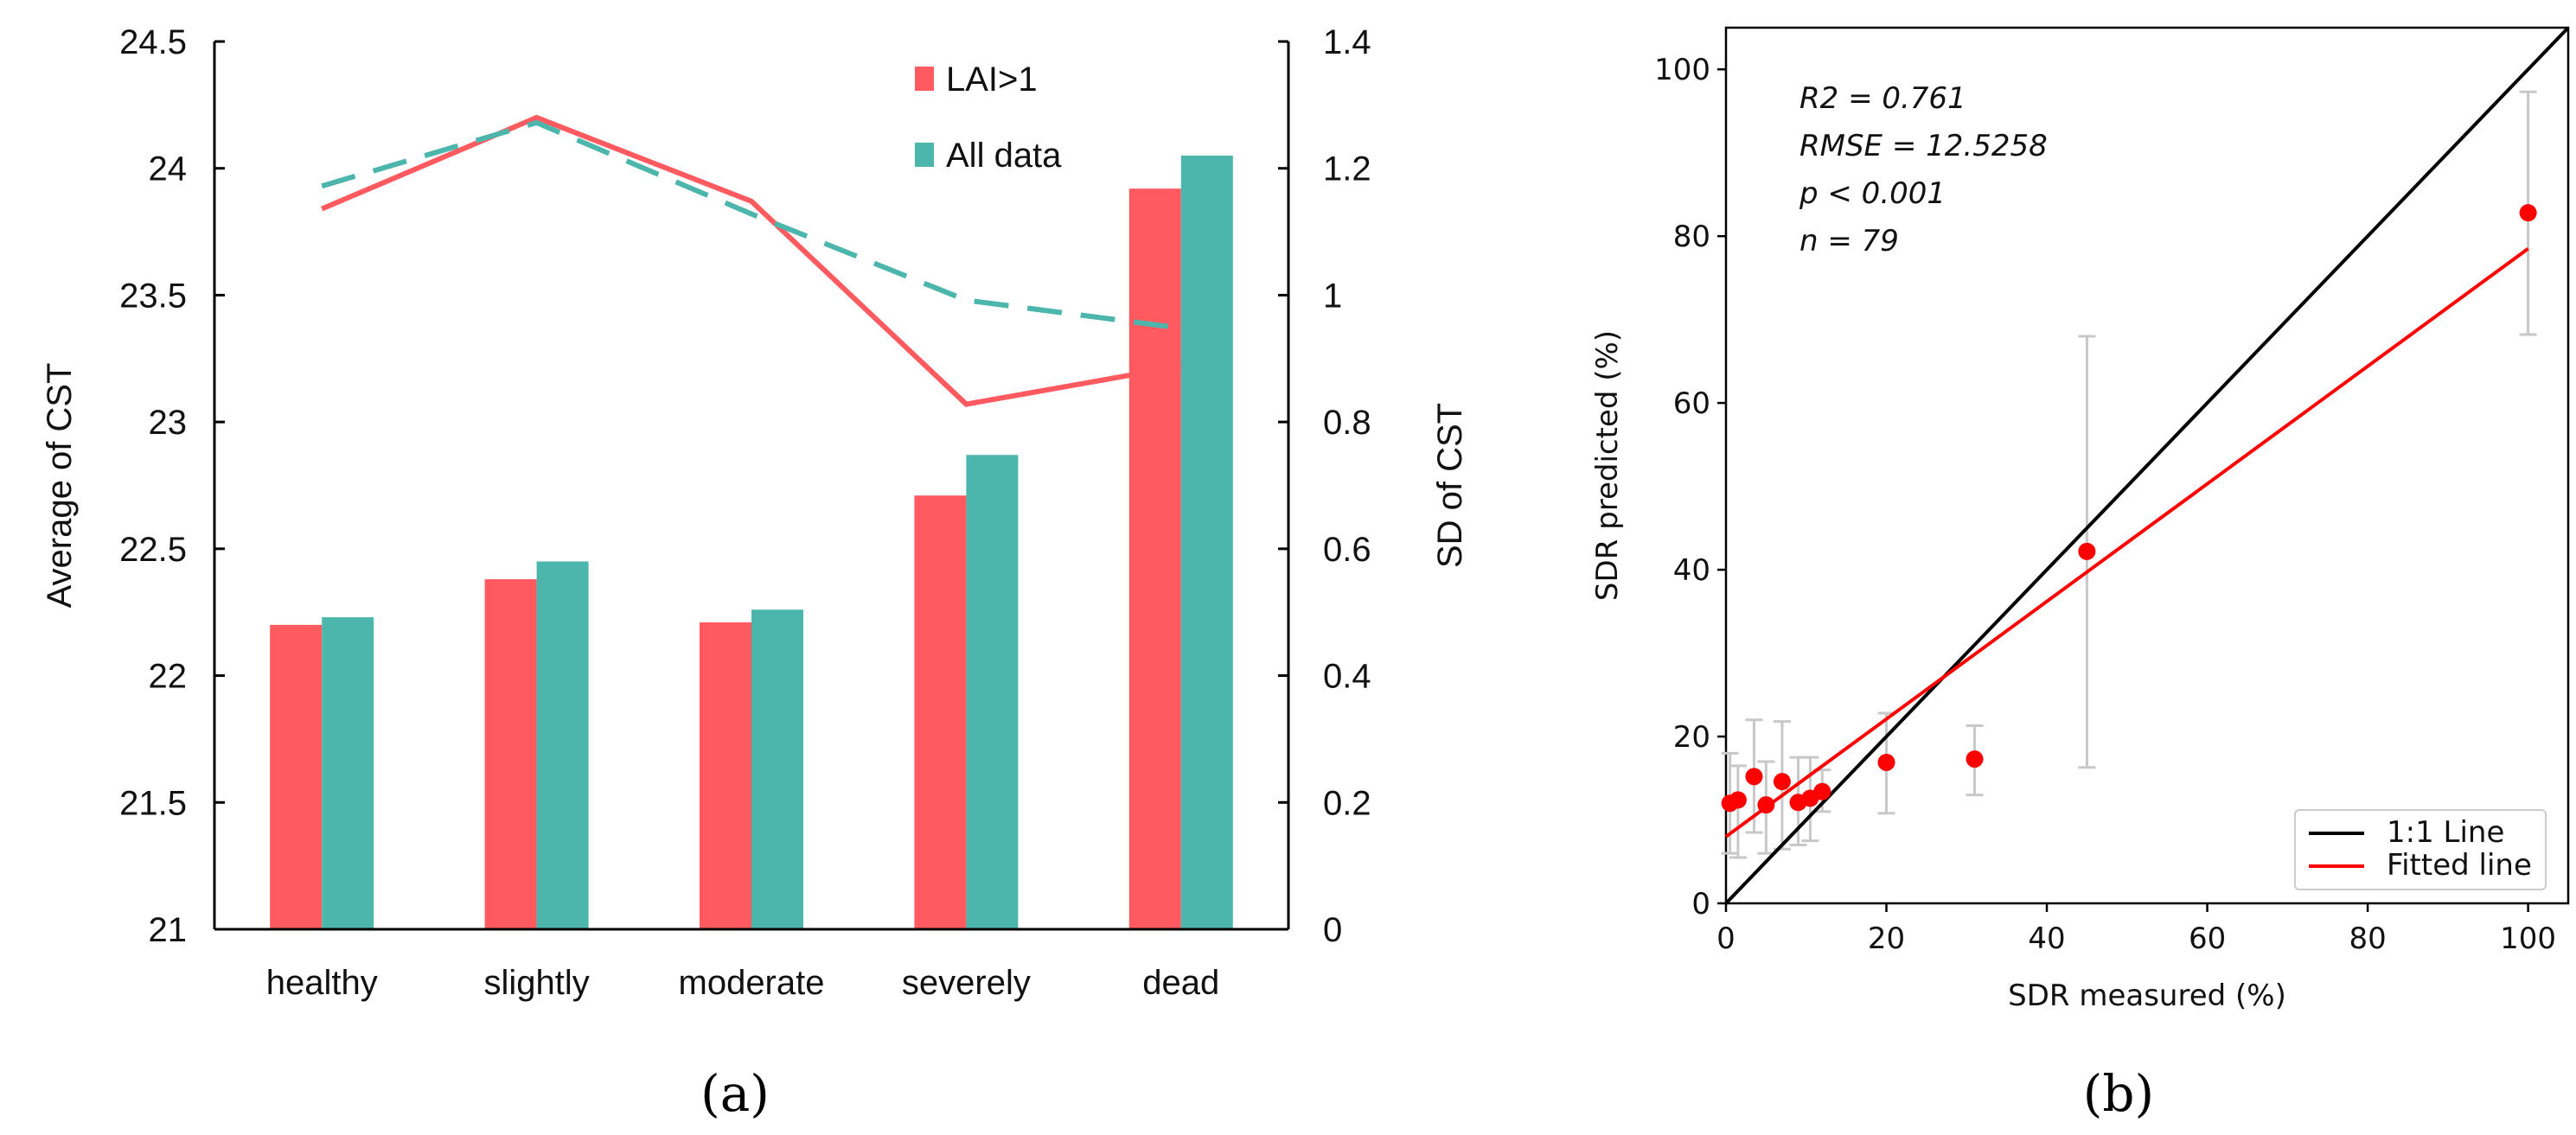 The height and width of the screenshot is (1135, 2576). What do you see at coordinates (752, 225) in the screenshot?
I see `sd-line-all-data` at bounding box center [752, 225].